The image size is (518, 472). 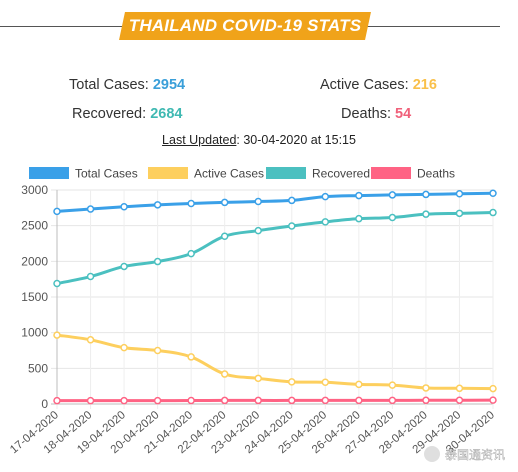 I want to click on chart-legend: Total Cases Active Cases Recovered Deaths, so click(x=242, y=174).